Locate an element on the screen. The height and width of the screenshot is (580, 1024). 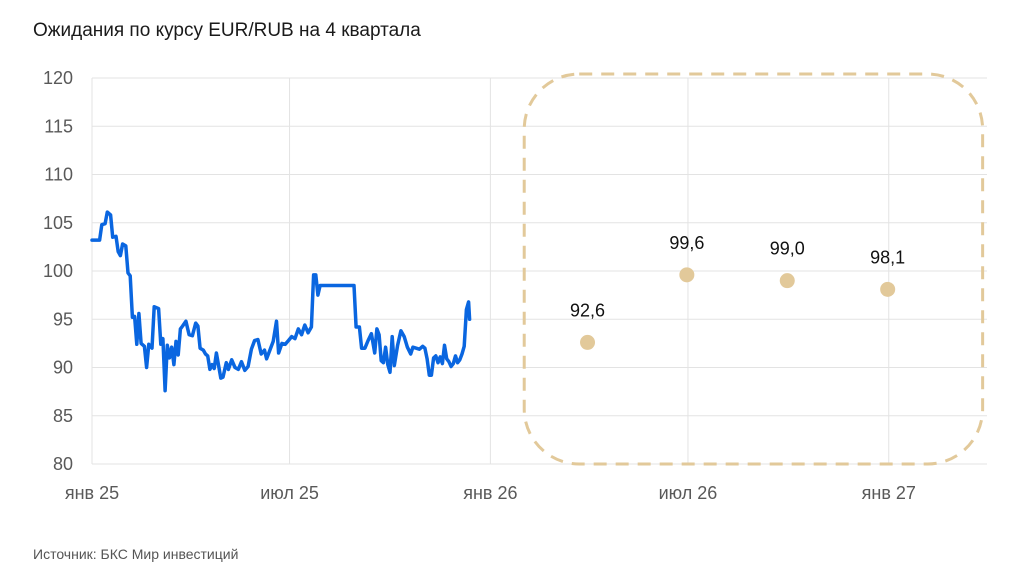
source-note: Источник: БКС Мир инвестиций is located at coordinates (136, 554).